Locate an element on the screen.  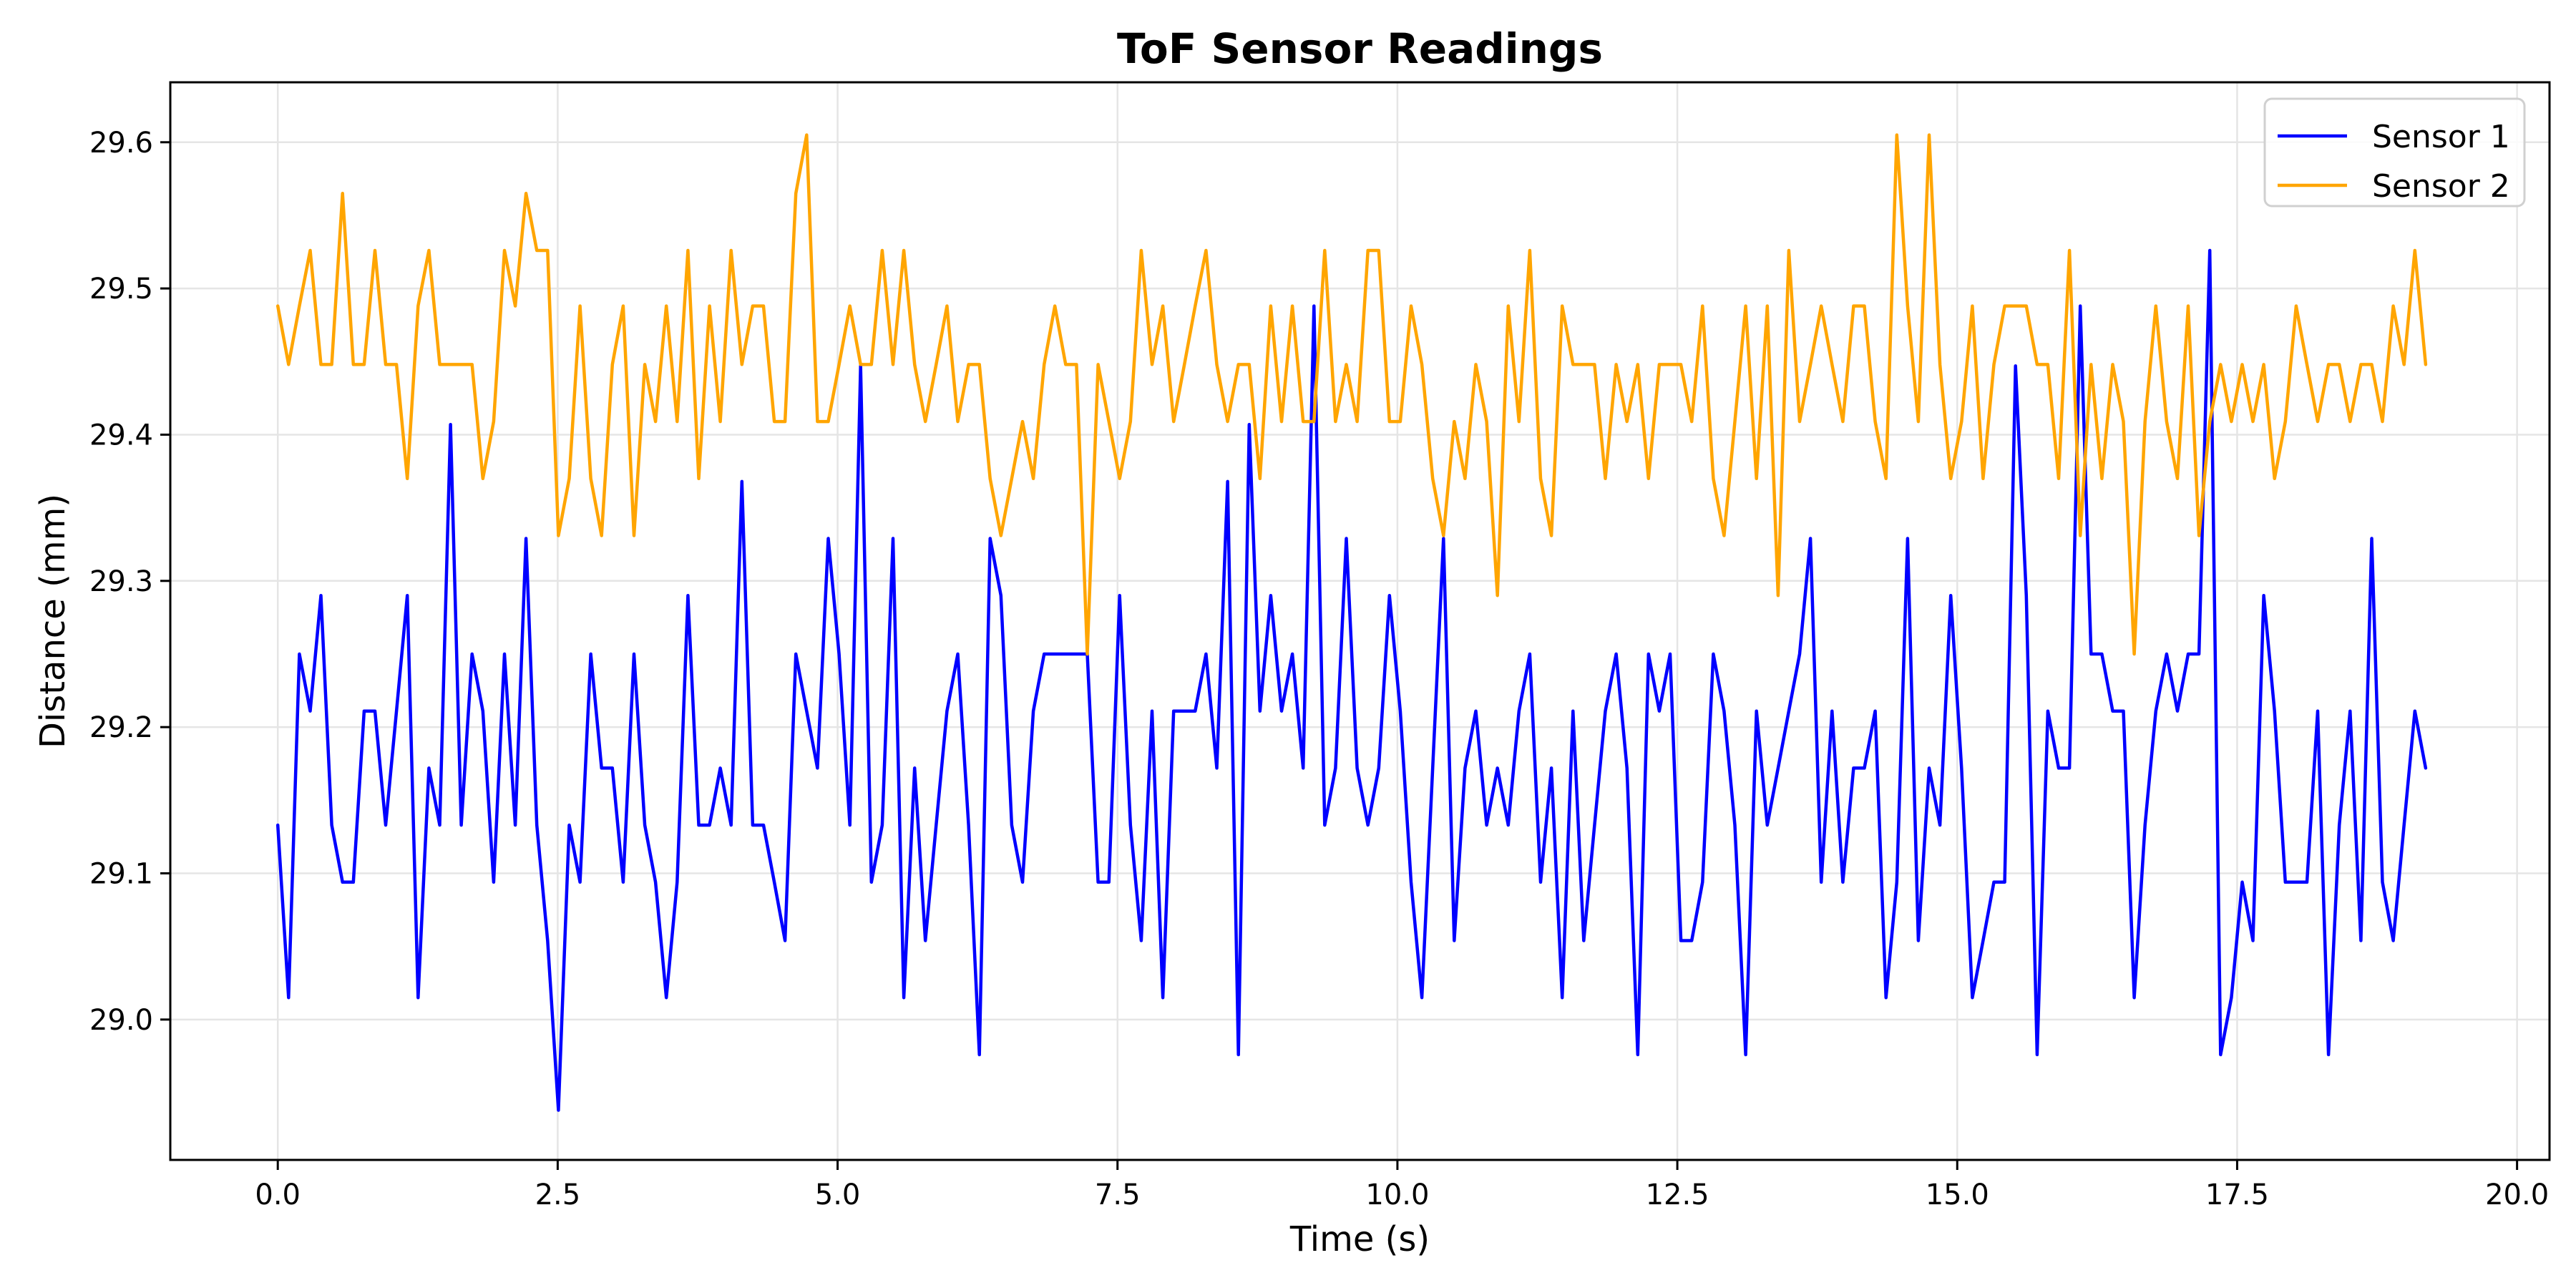
y-tick-label: 29.0 is located at coordinates (121, 1020).